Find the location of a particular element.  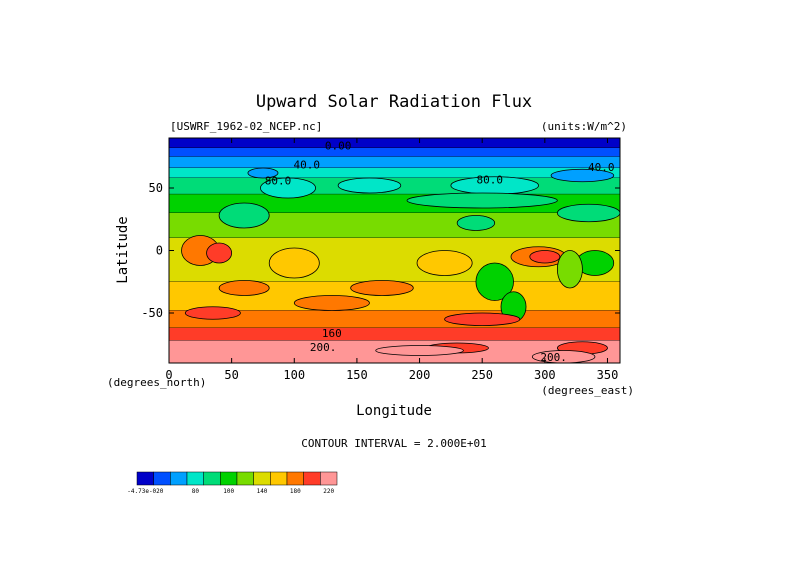

contour-label-2: 40.0 is located at coordinates (601, 167).